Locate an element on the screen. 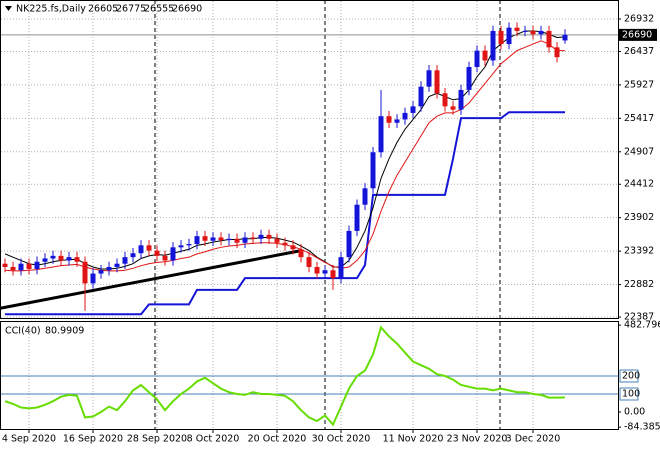  y-tick-label: 23392 is located at coordinates (639, 251).